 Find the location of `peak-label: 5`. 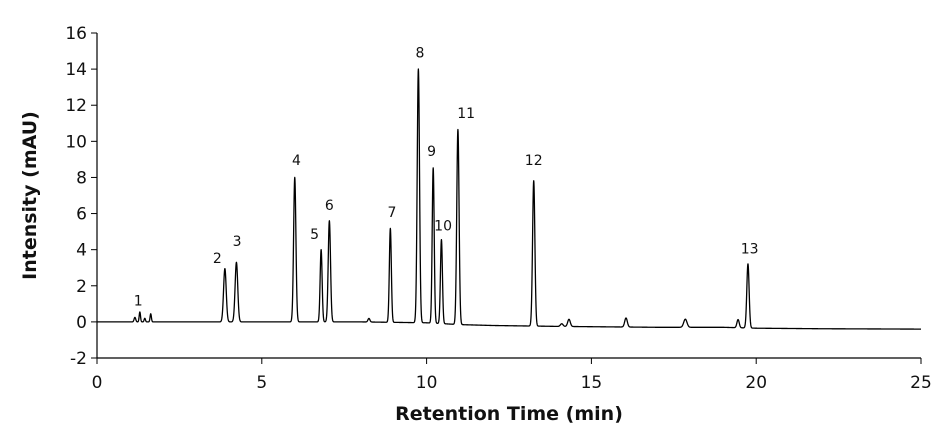

peak-label: 5 is located at coordinates (314, 235).